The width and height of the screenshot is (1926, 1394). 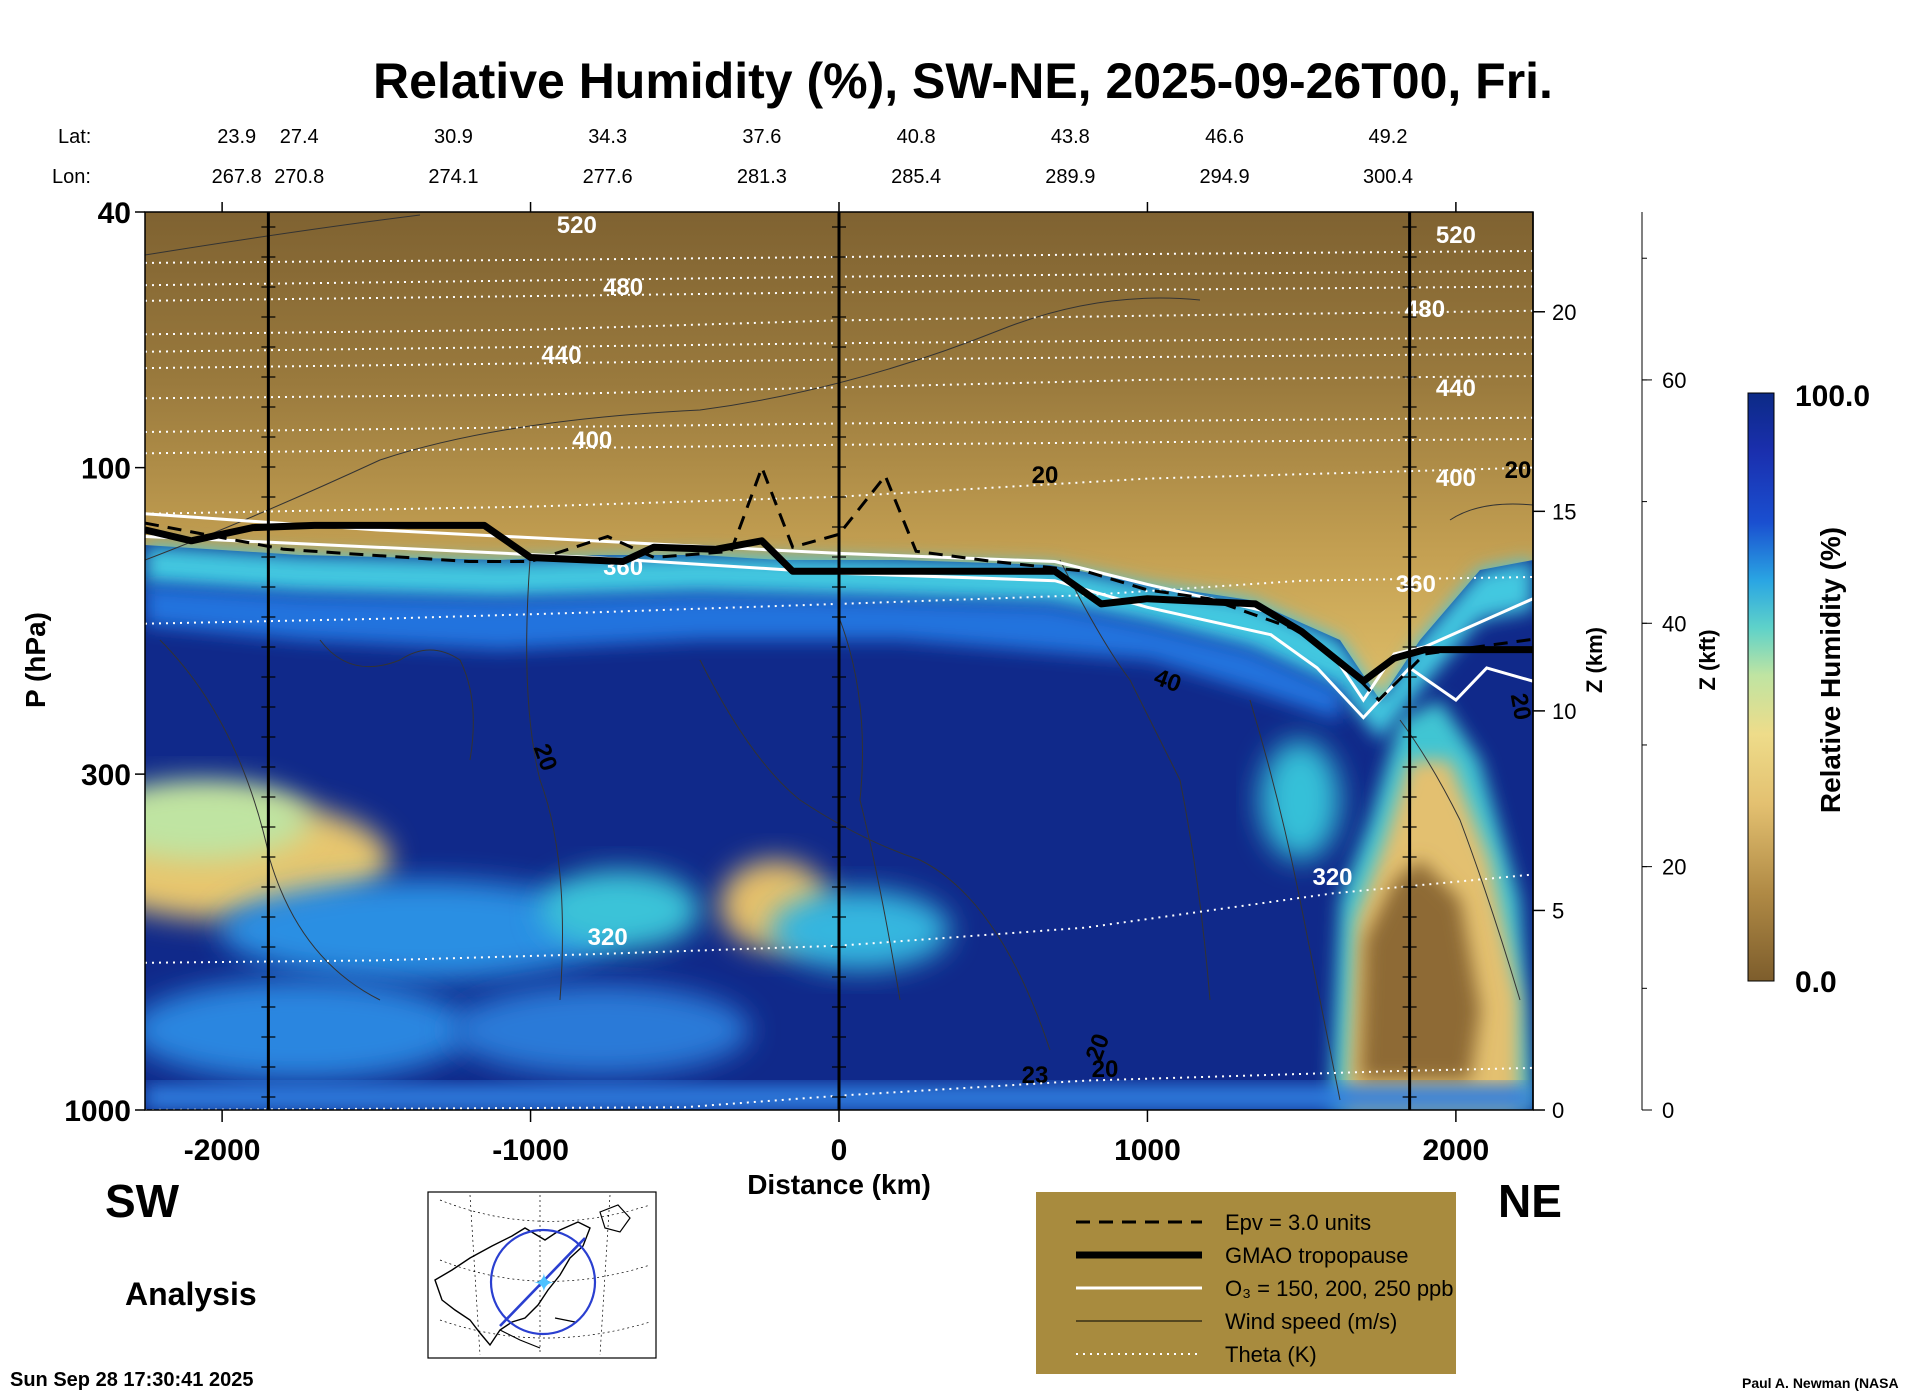 I want to click on legend-label: GMAO tropopause, so click(x=1316, y=1255).